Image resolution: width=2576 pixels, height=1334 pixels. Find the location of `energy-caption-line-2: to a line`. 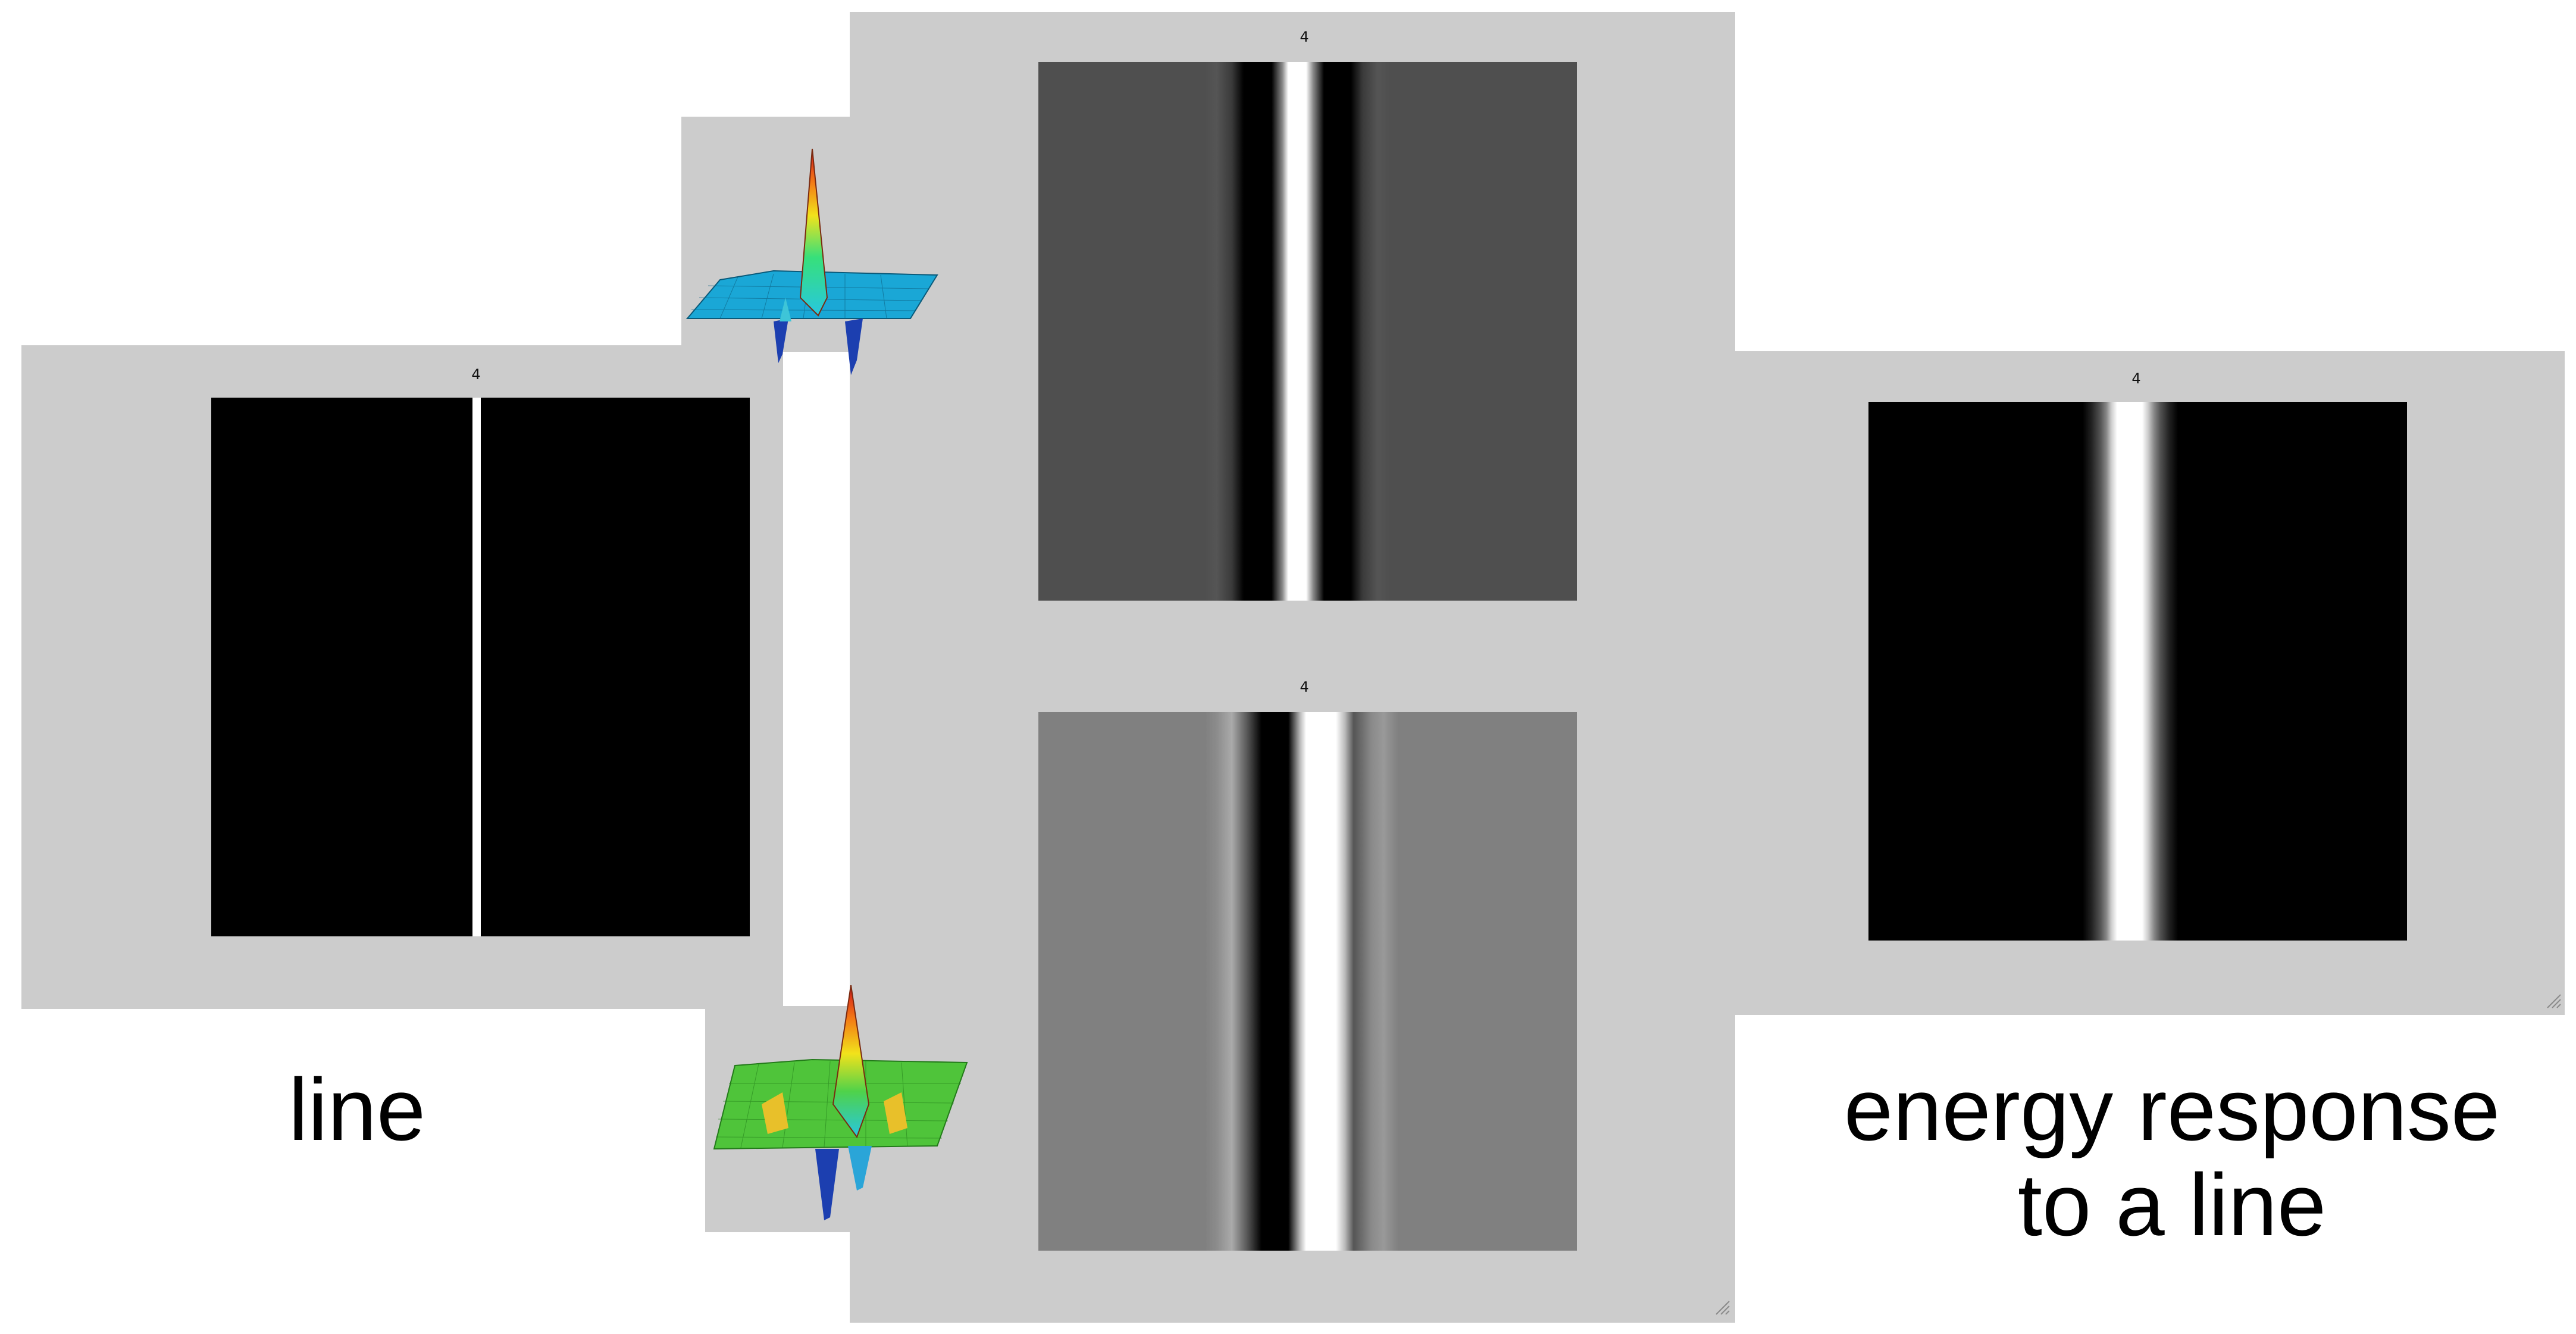

energy-caption-line-2: to a line is located at coordinates (2172, 1205).